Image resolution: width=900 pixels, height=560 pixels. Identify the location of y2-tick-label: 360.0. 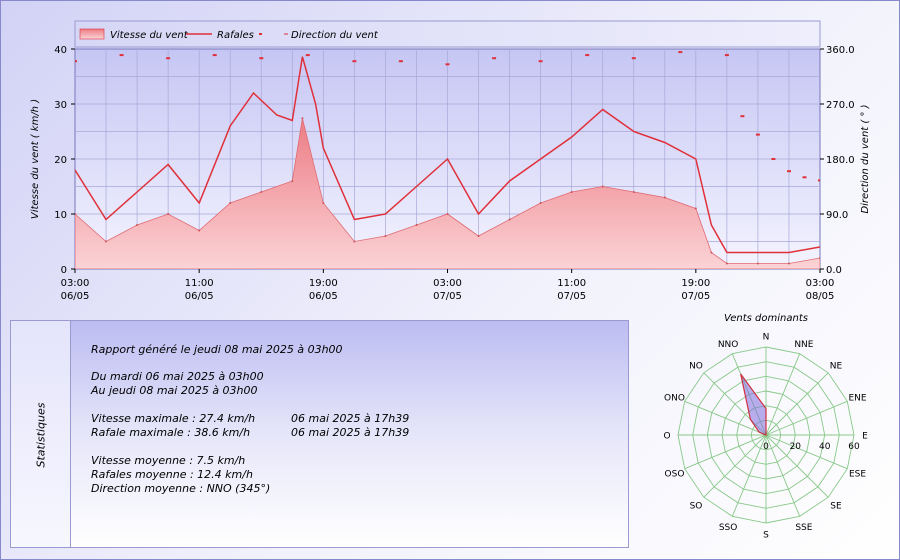
(840, 50).